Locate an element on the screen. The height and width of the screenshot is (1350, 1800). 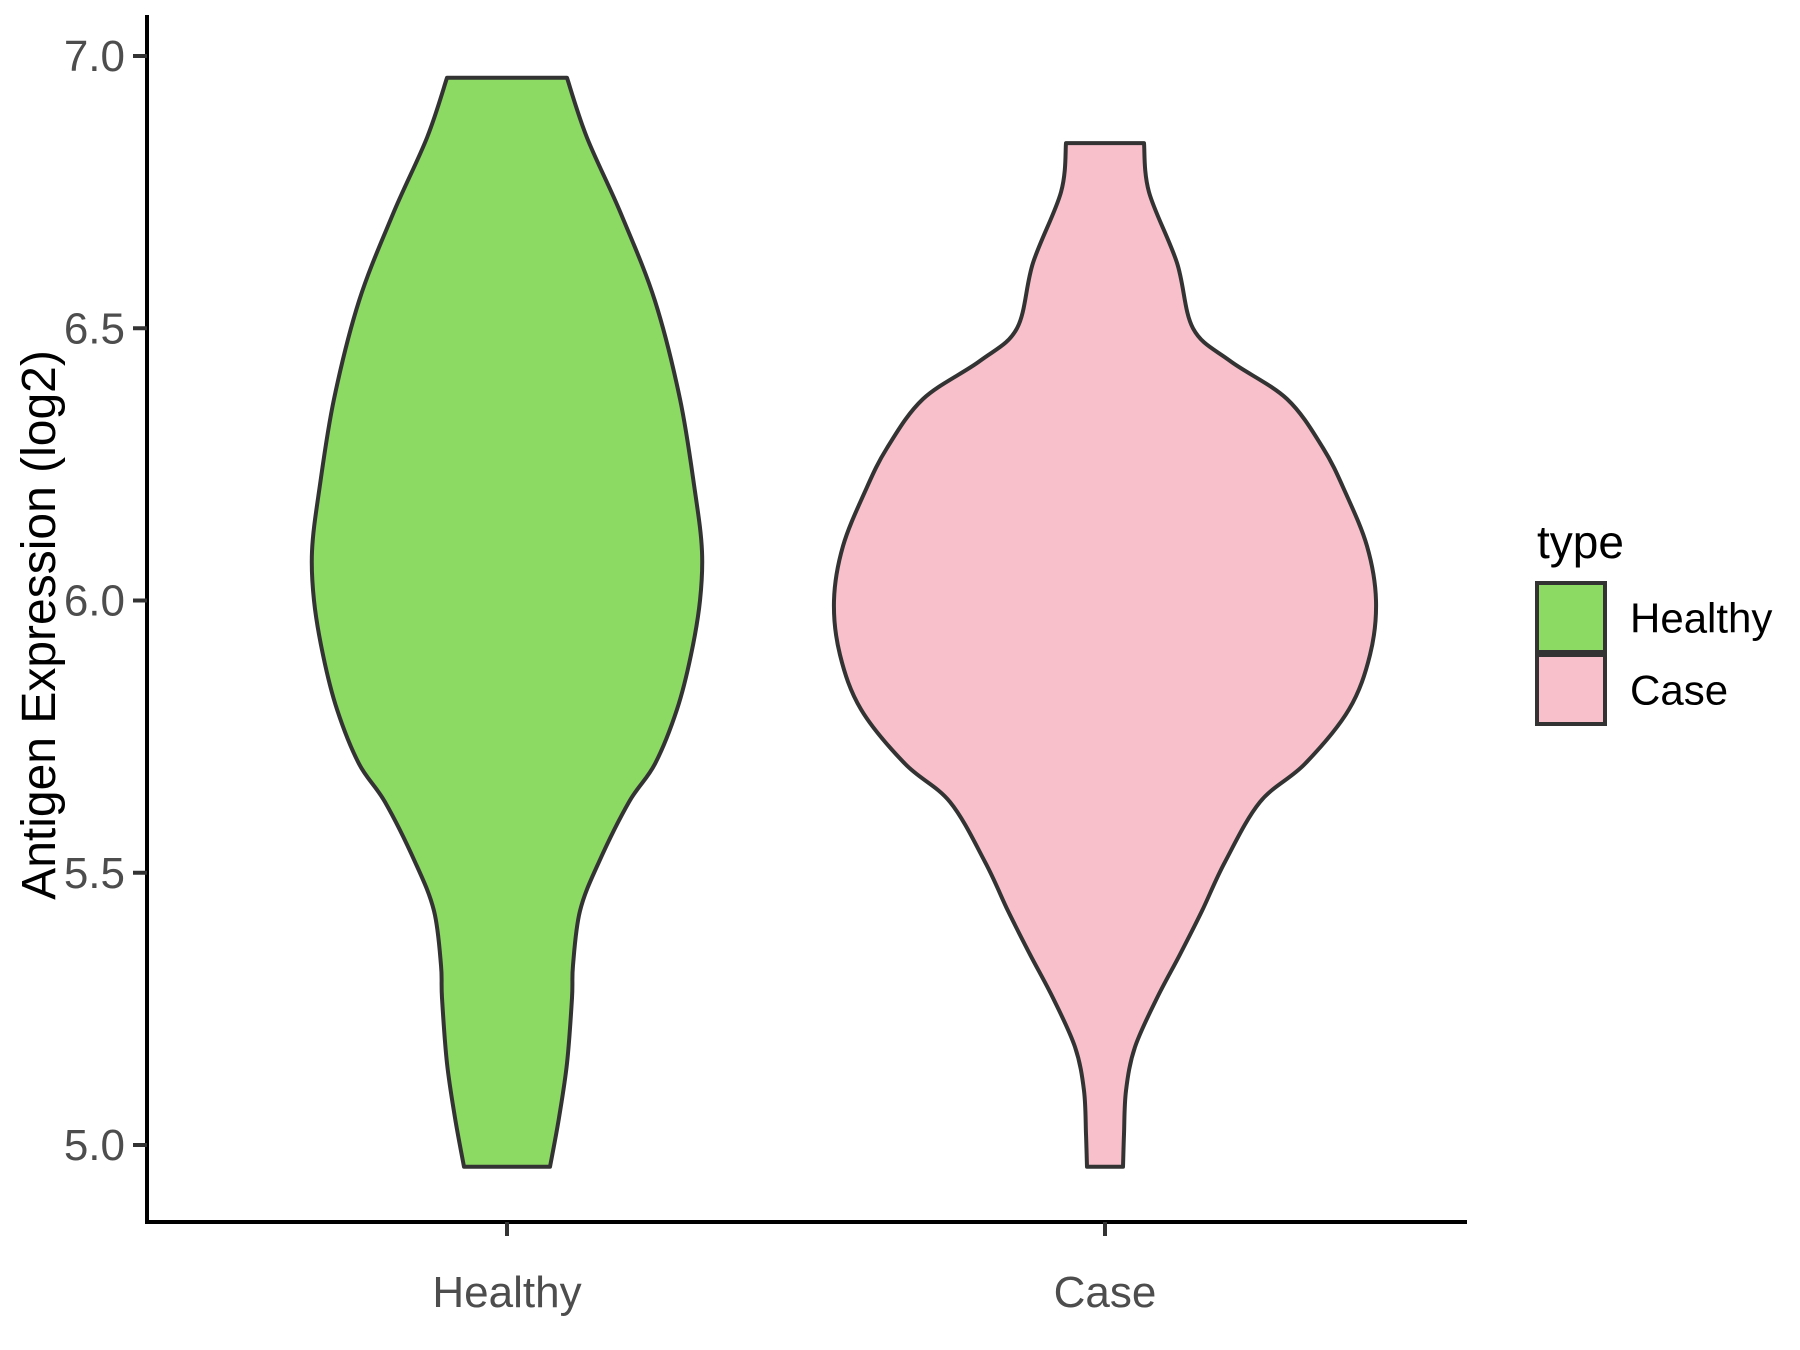
legend-swatch-healthy is located at coordinates (1571, 617).